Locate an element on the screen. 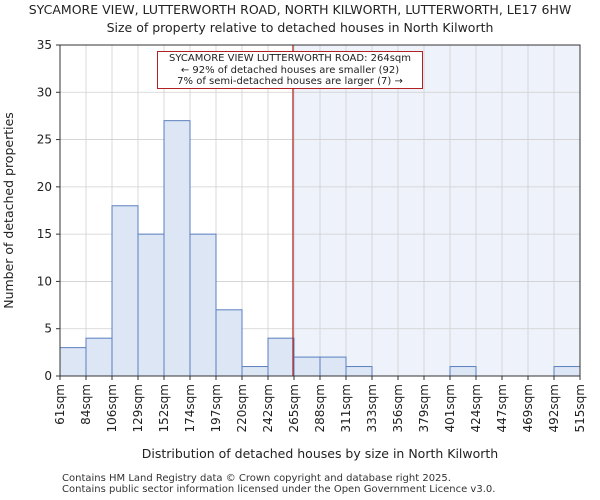 The width and height of the screenshot is (600, 500). bar-220sqm is located at coordinates (255, 371).